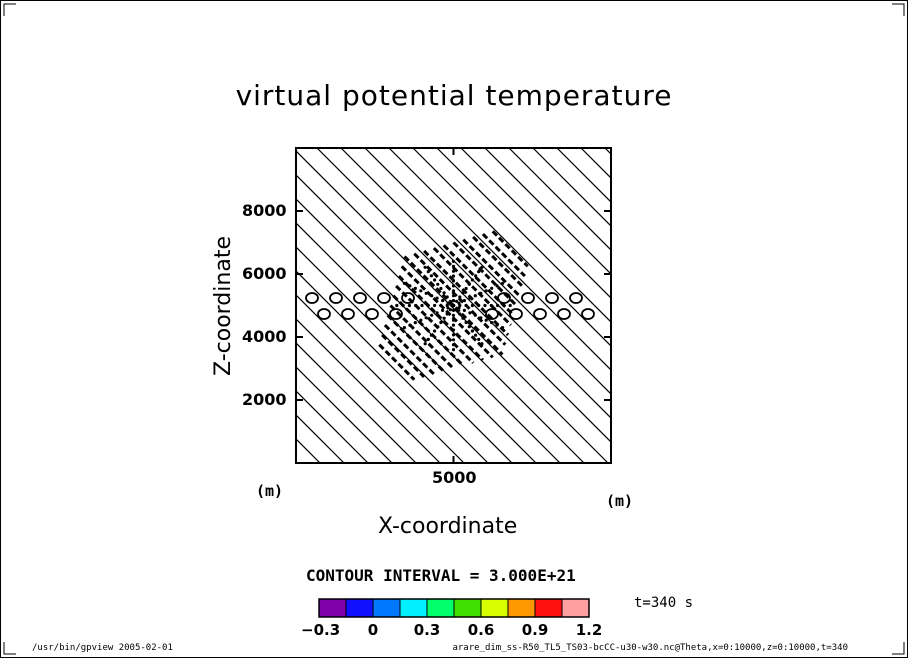 Image resolution: width=908 pixels, height=658 pixels. Describe the element at coordinates (264, 273) in the screenshot. I see `y-tick-label: 6000` at that location.